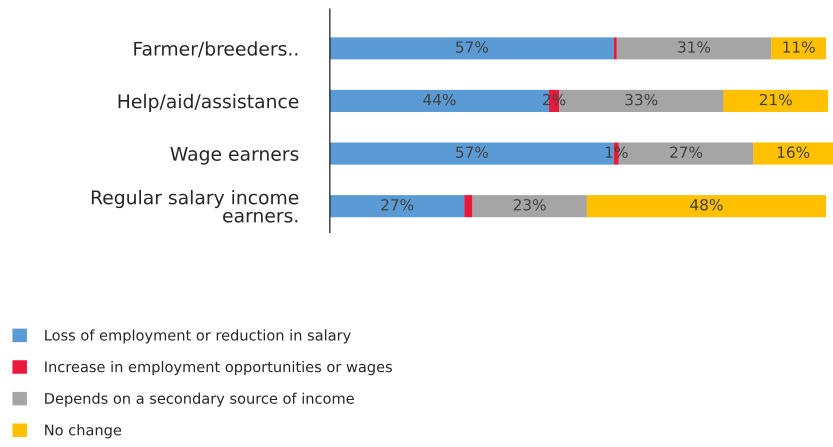 Image resolution: width=833 pixels, height=447 pixels. What do you see at coordinates (199, 399) in the screenshot?
I see `legend-label: Depends on a secondary source of income` at bounding box center [199, 399].